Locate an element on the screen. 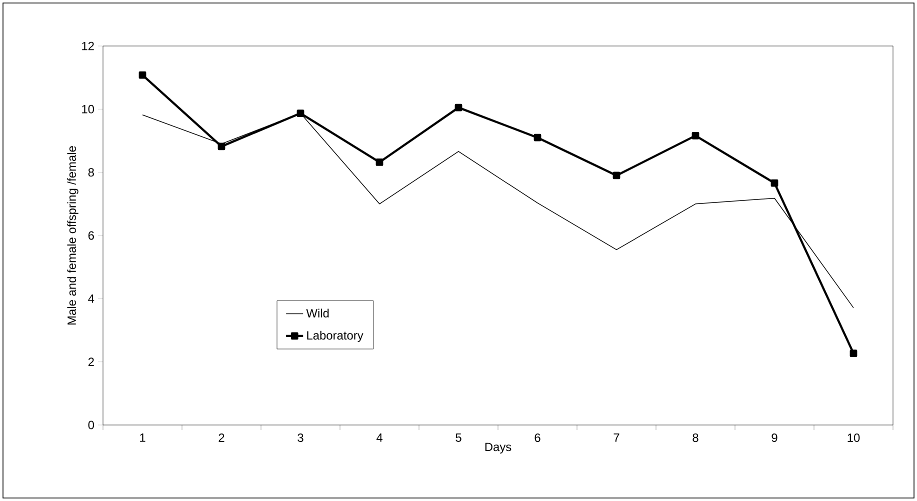 This screenshot has width=917, height=501. x-tick-label: 1 is located at coordinates (143, 438).